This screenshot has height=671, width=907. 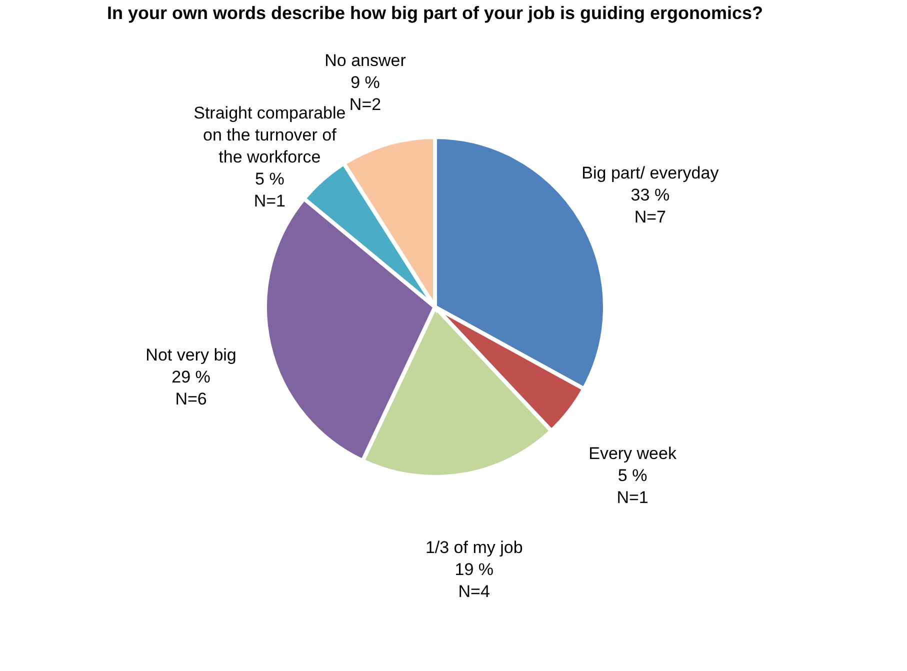 I want to click on slice-label: Straight comparable on the turnover of the workforce, so click(x=270, y=134).